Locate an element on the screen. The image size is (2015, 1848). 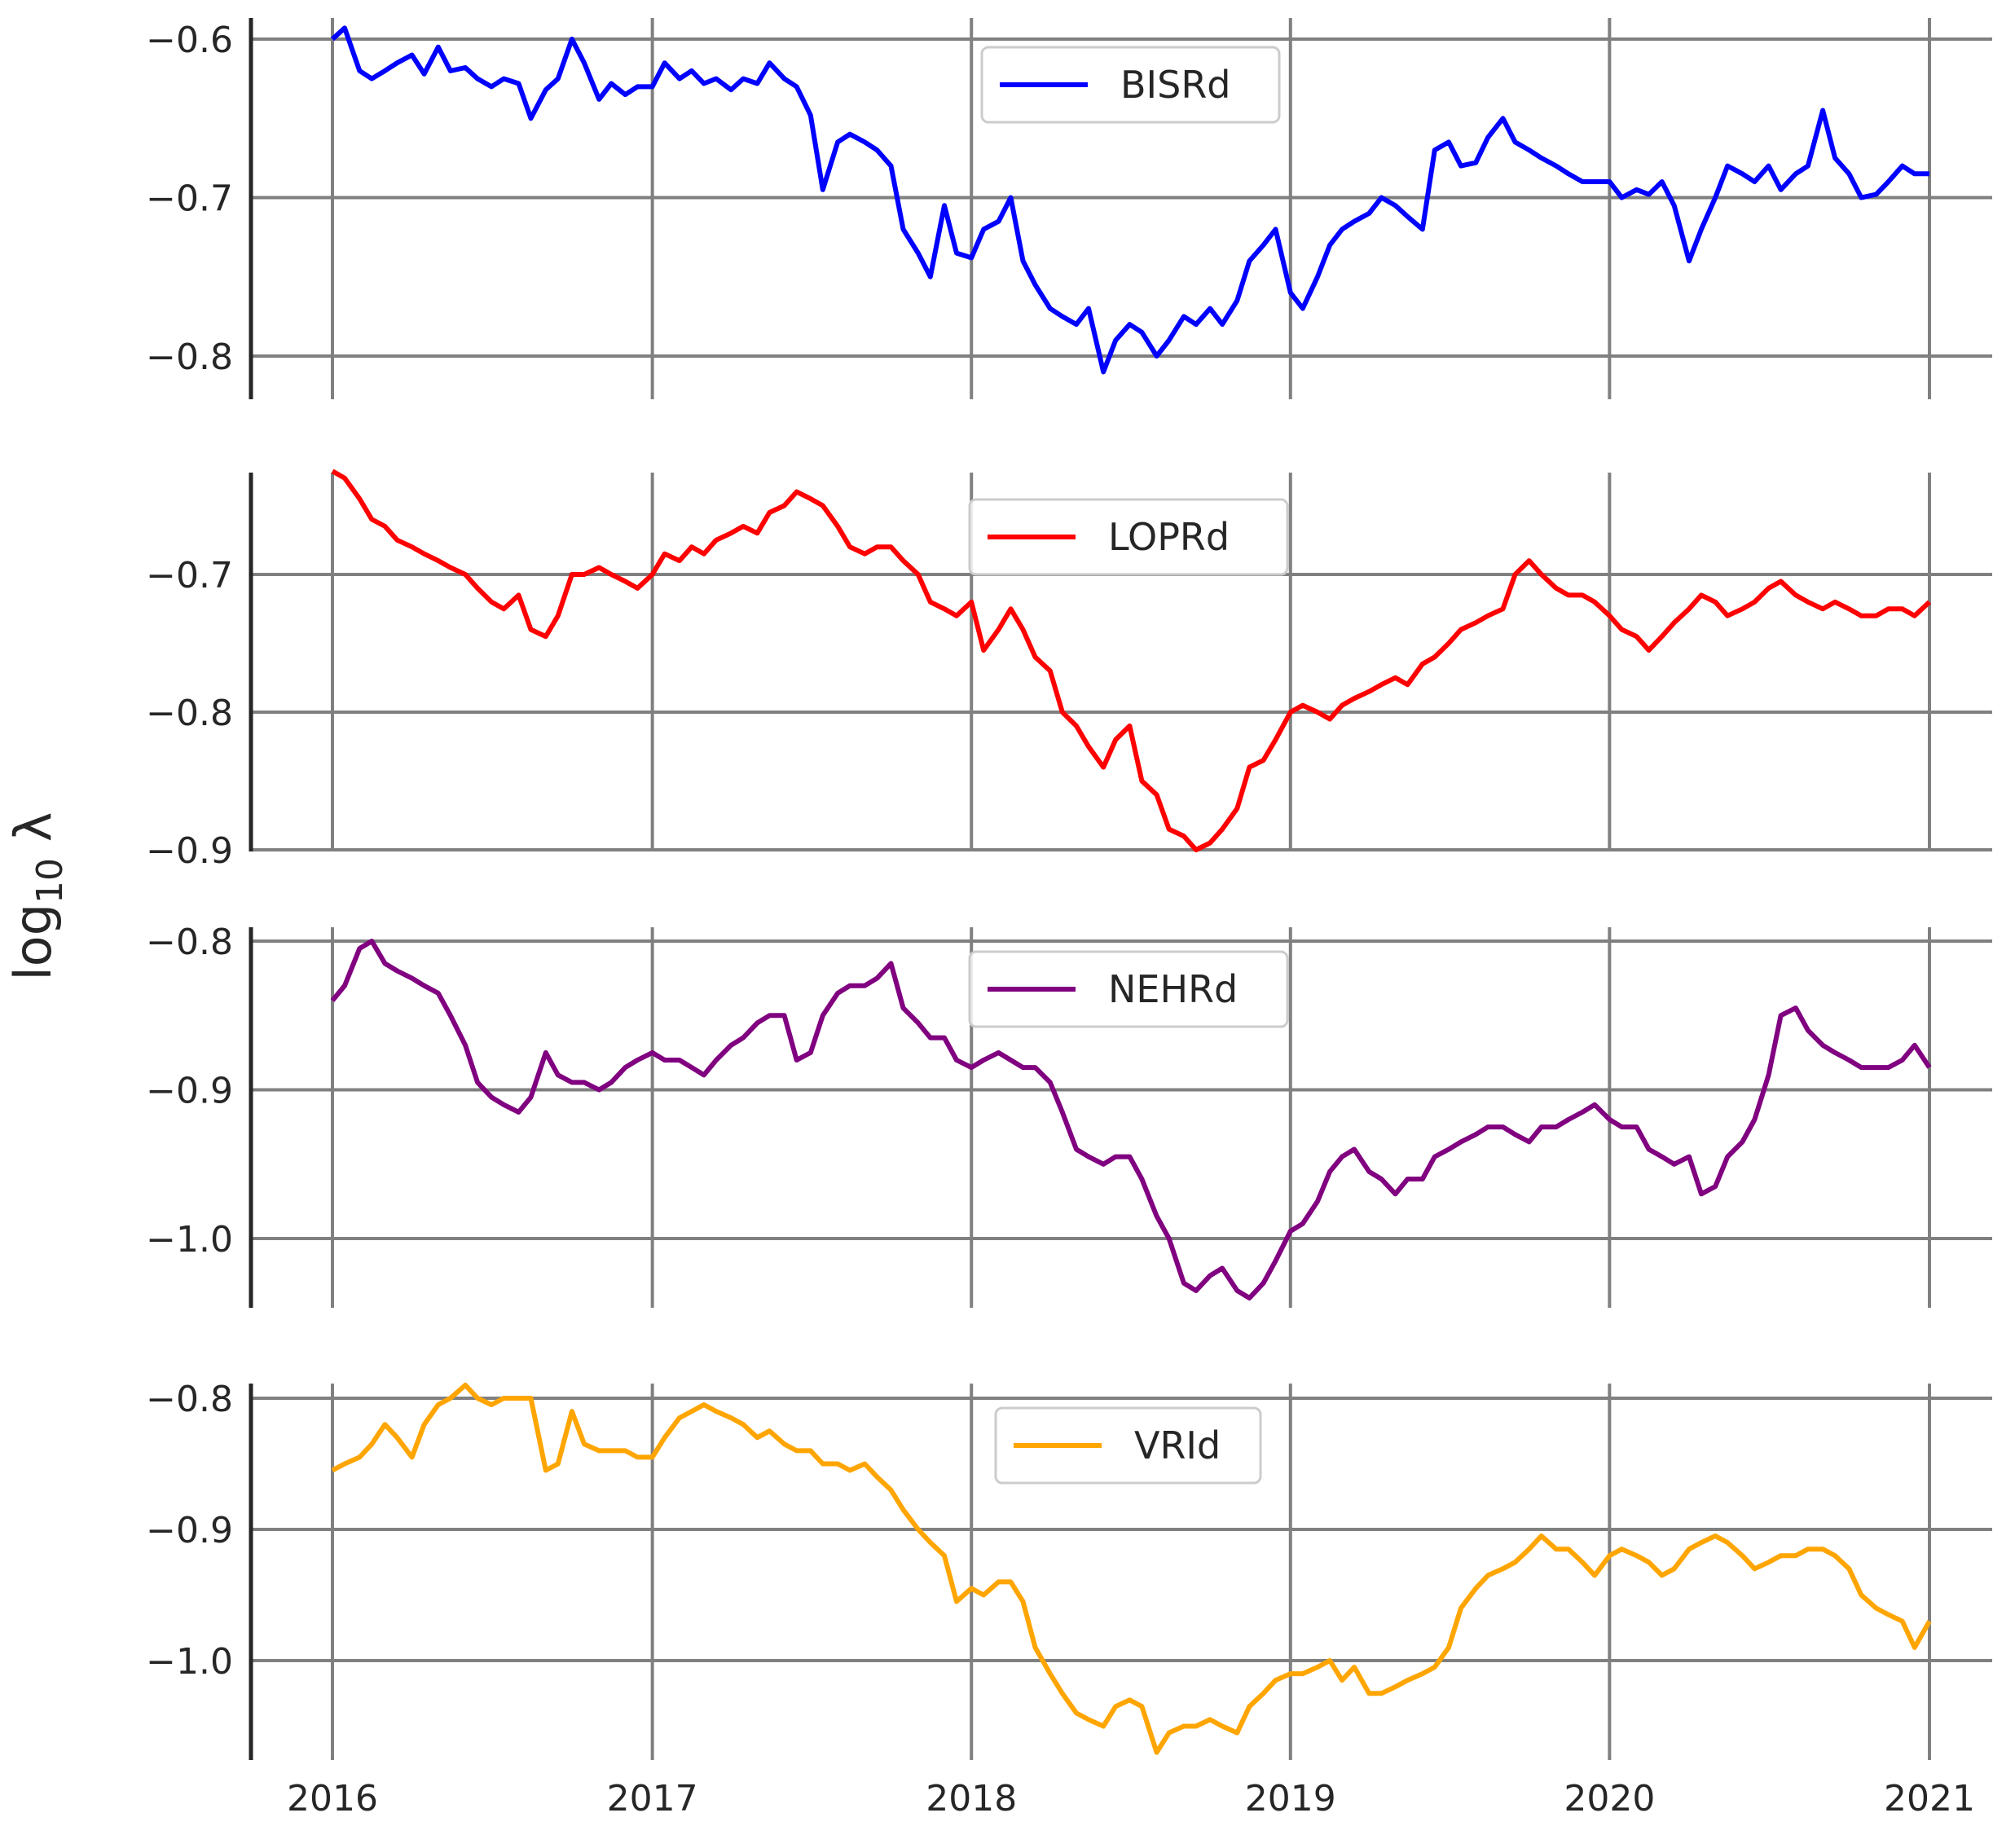
x-tick-label: 2019 is located at coordinates (1290, 1798).